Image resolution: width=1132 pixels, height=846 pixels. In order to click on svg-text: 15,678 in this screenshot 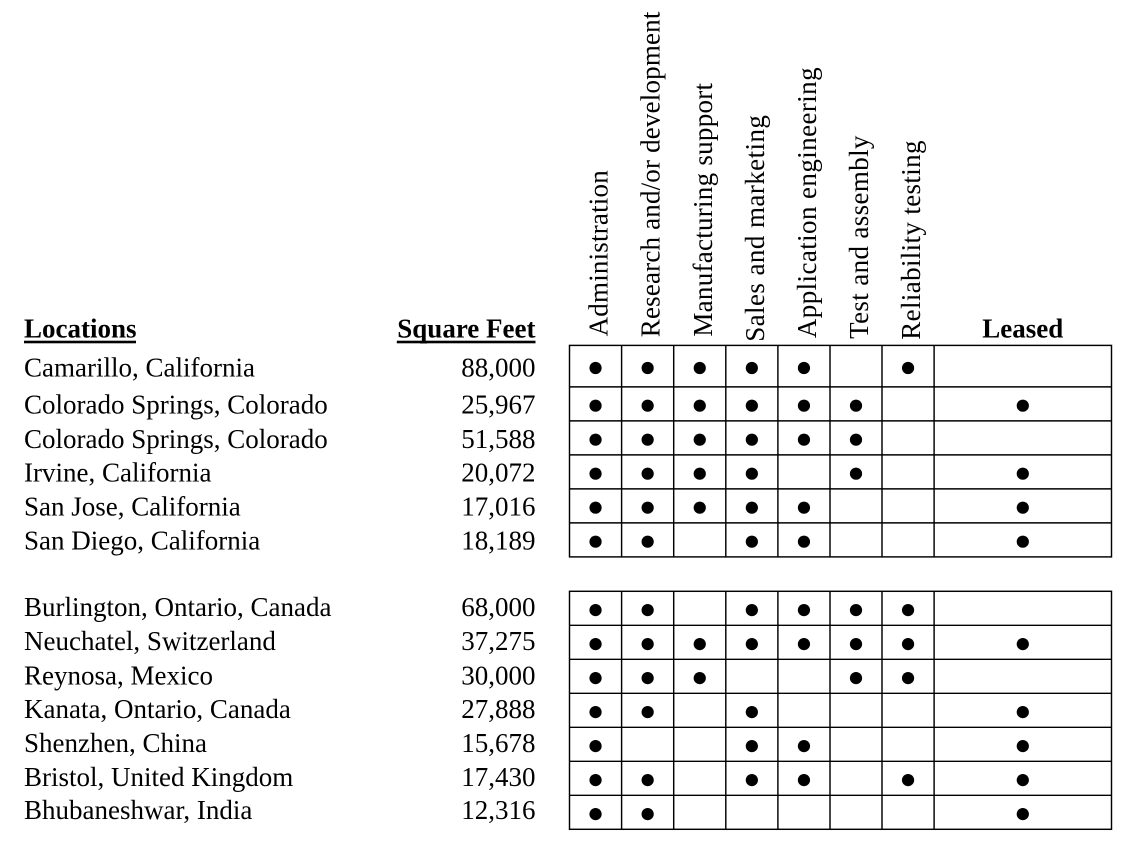, I will do `click(498, 743)`.